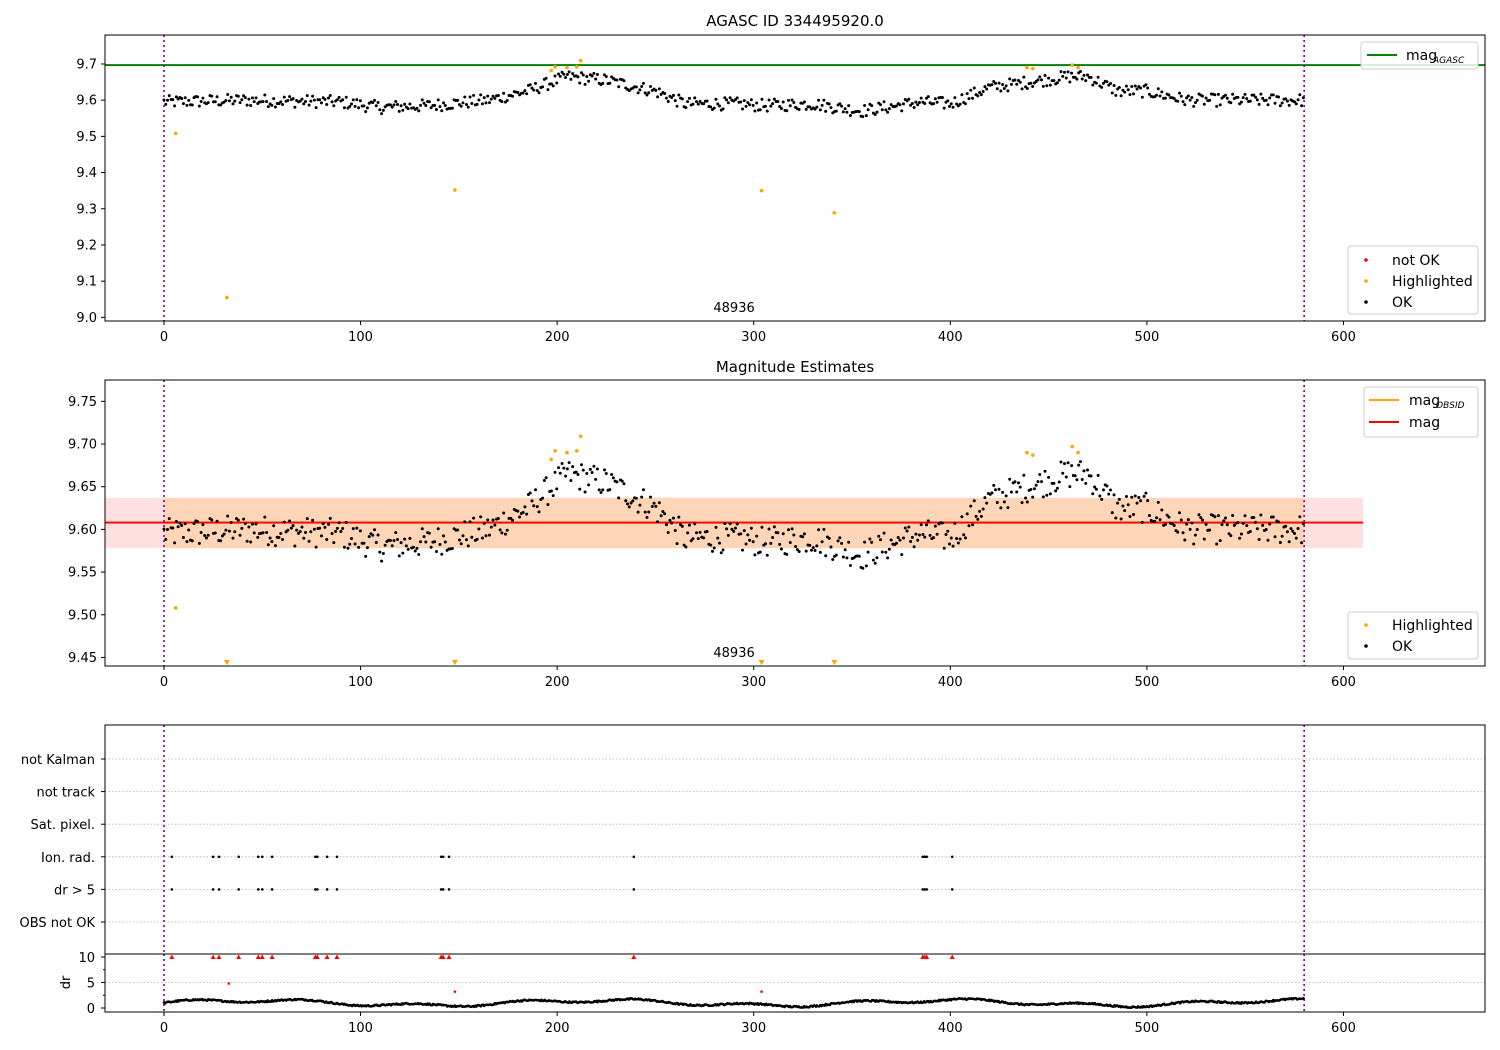 This screenshot has height=1050, width=1500. I want to click on x-tick-label: 0, so click(164, 682).